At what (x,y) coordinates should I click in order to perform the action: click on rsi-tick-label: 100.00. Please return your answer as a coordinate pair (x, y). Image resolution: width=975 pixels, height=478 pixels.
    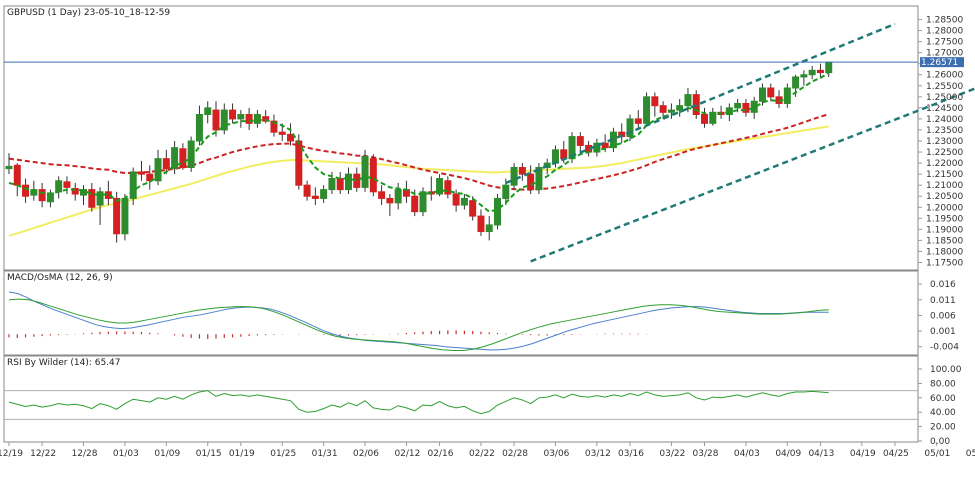
    Looking at the image, I should click on (946, 370).